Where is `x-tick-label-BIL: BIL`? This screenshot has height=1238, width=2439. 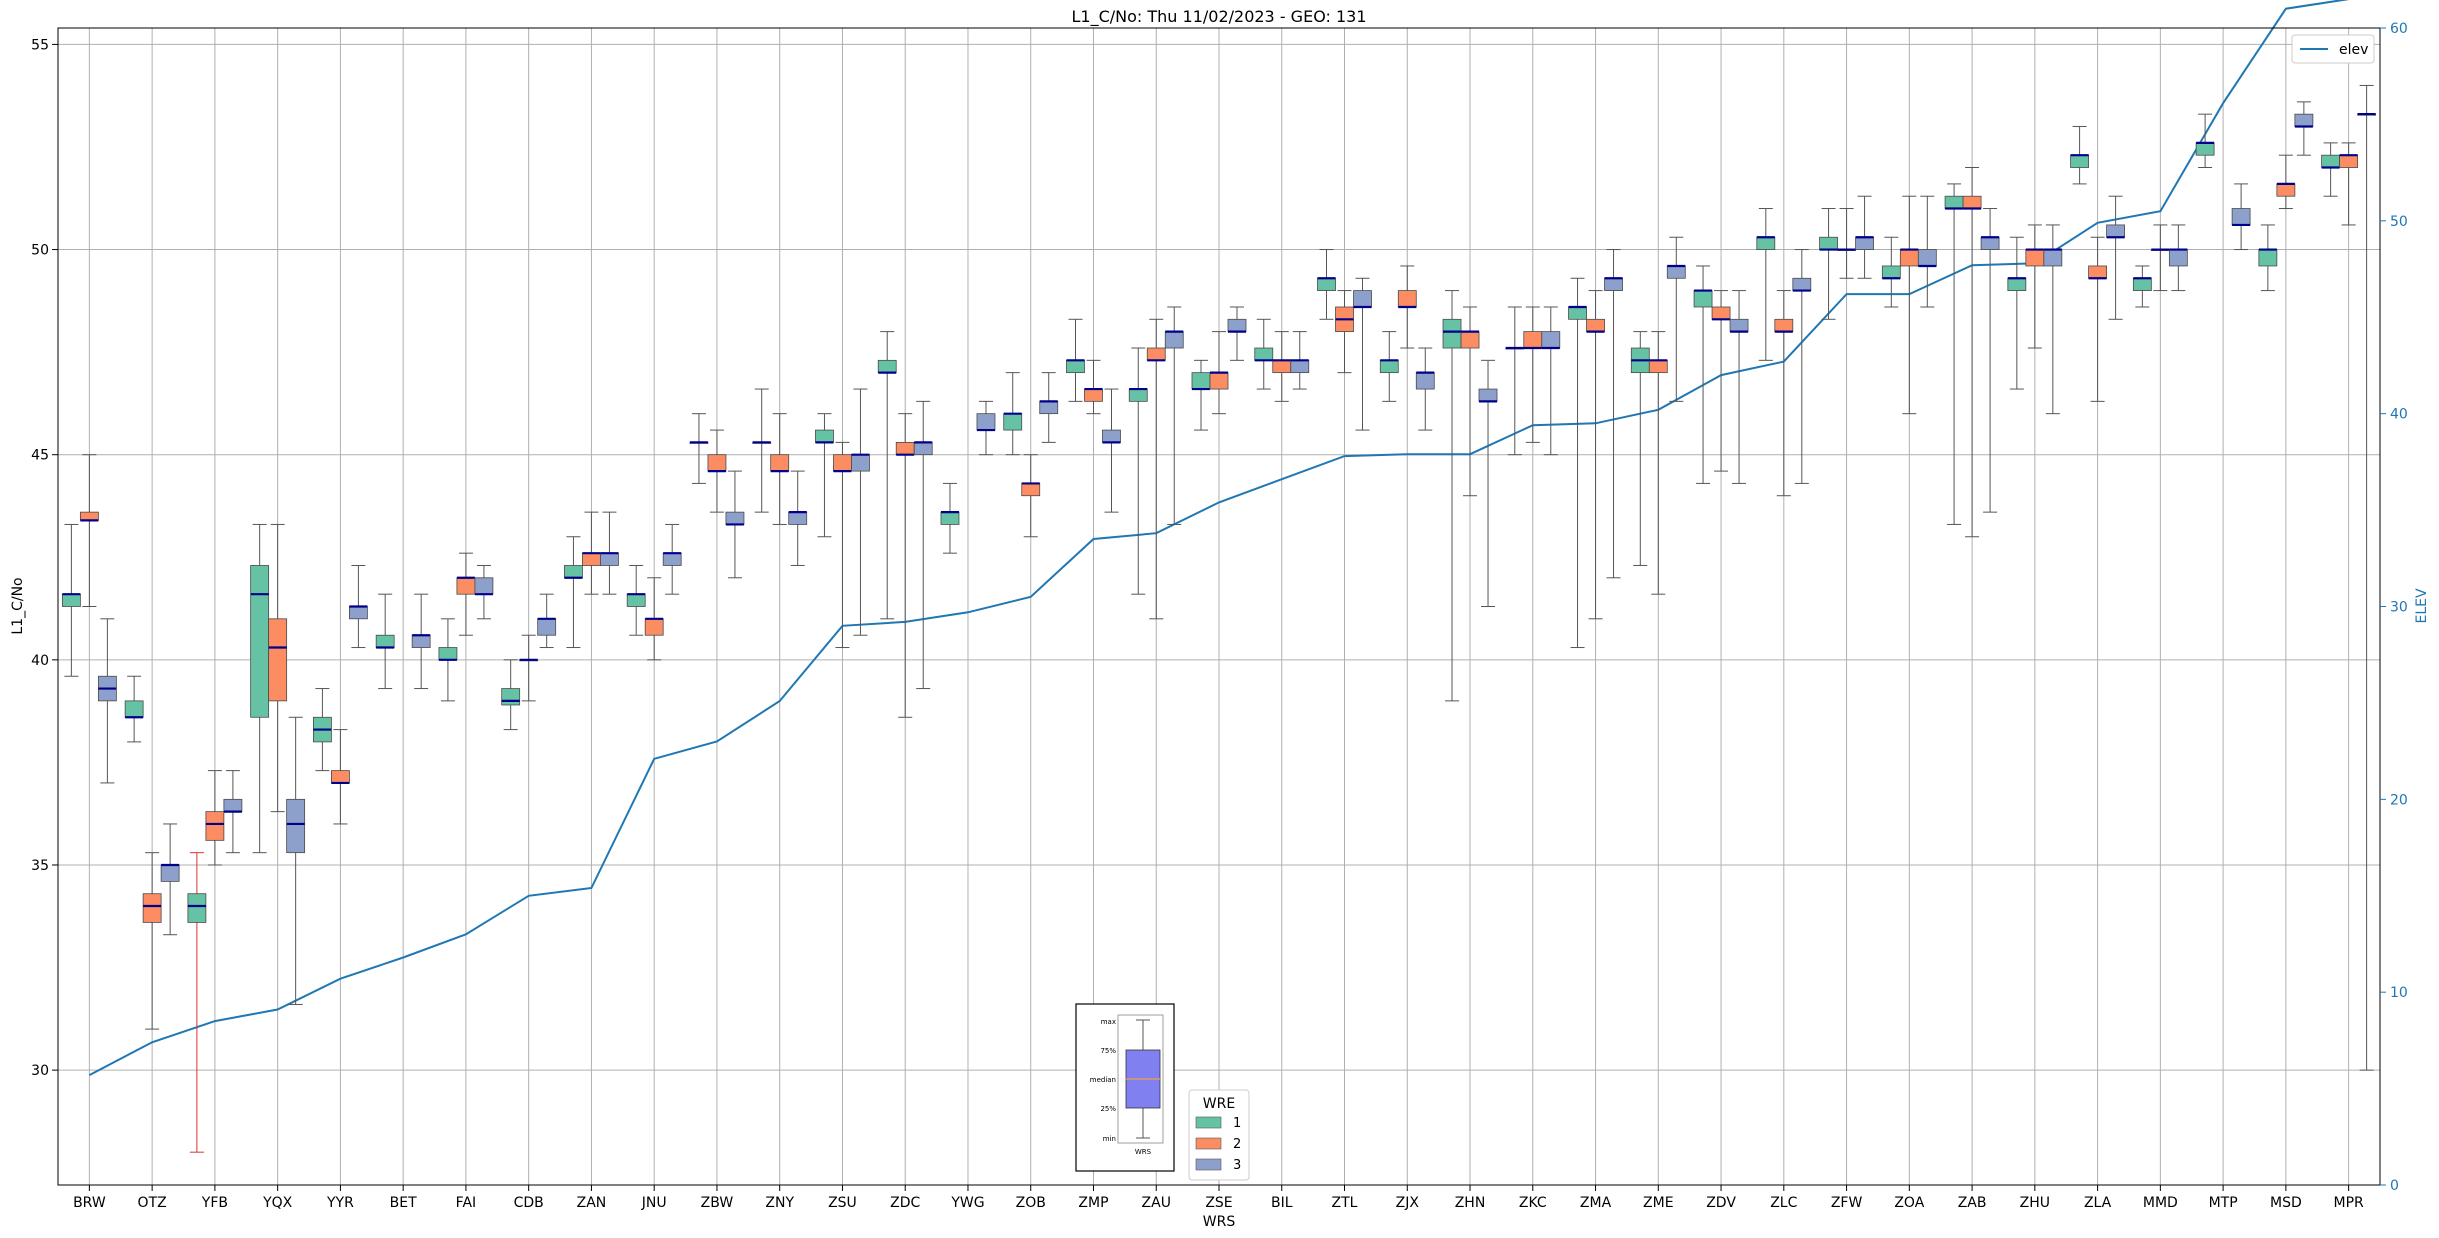 x-tick-label-BIL: BIL is located at coordinates (1282, 1203).